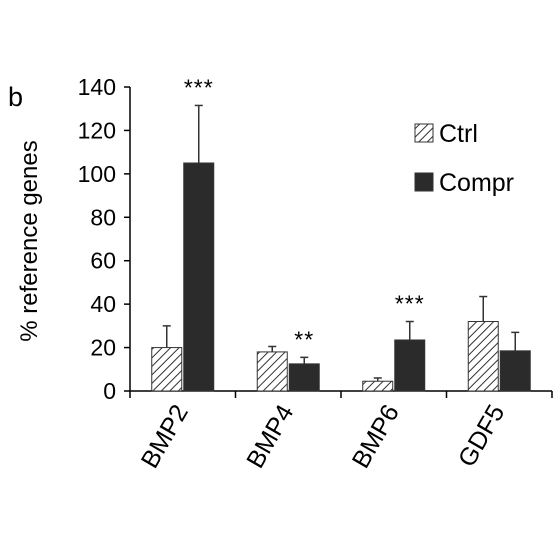  I want to click on panel-label: b, so click(15, 97).